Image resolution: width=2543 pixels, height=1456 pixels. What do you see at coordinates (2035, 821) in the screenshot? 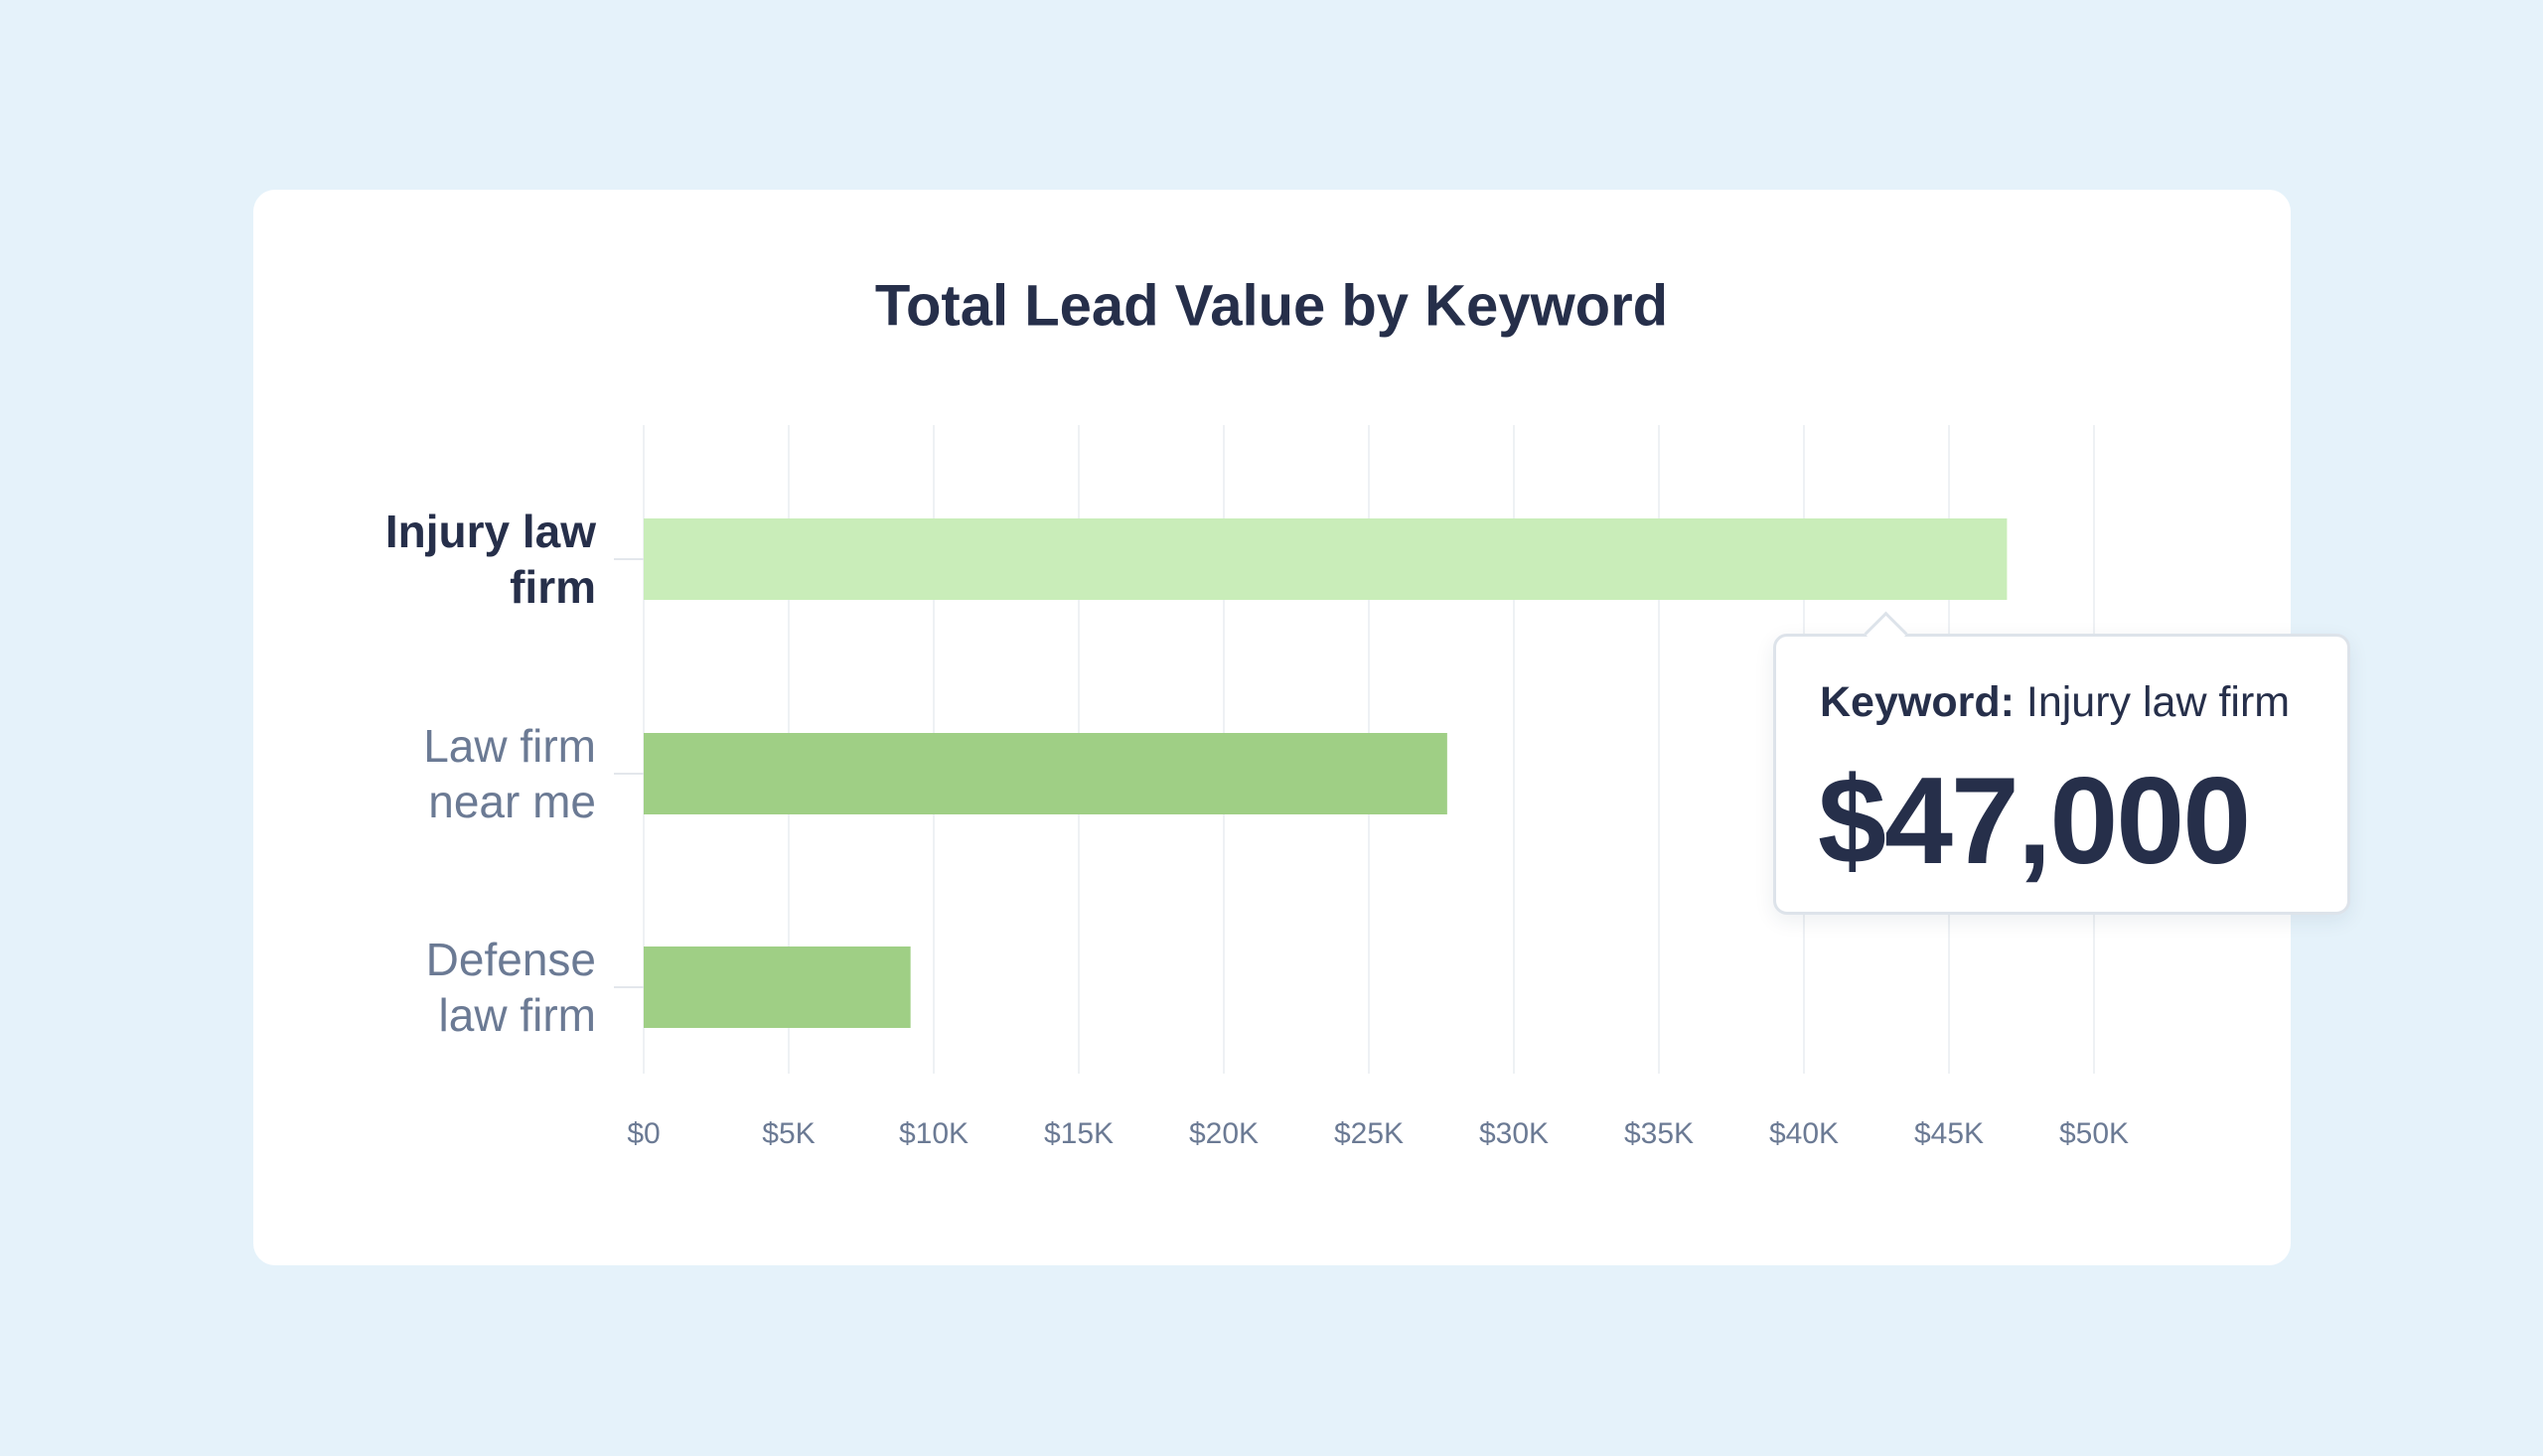
I see `tooltip-value: $47,000` at bounding box center [2035, 821].